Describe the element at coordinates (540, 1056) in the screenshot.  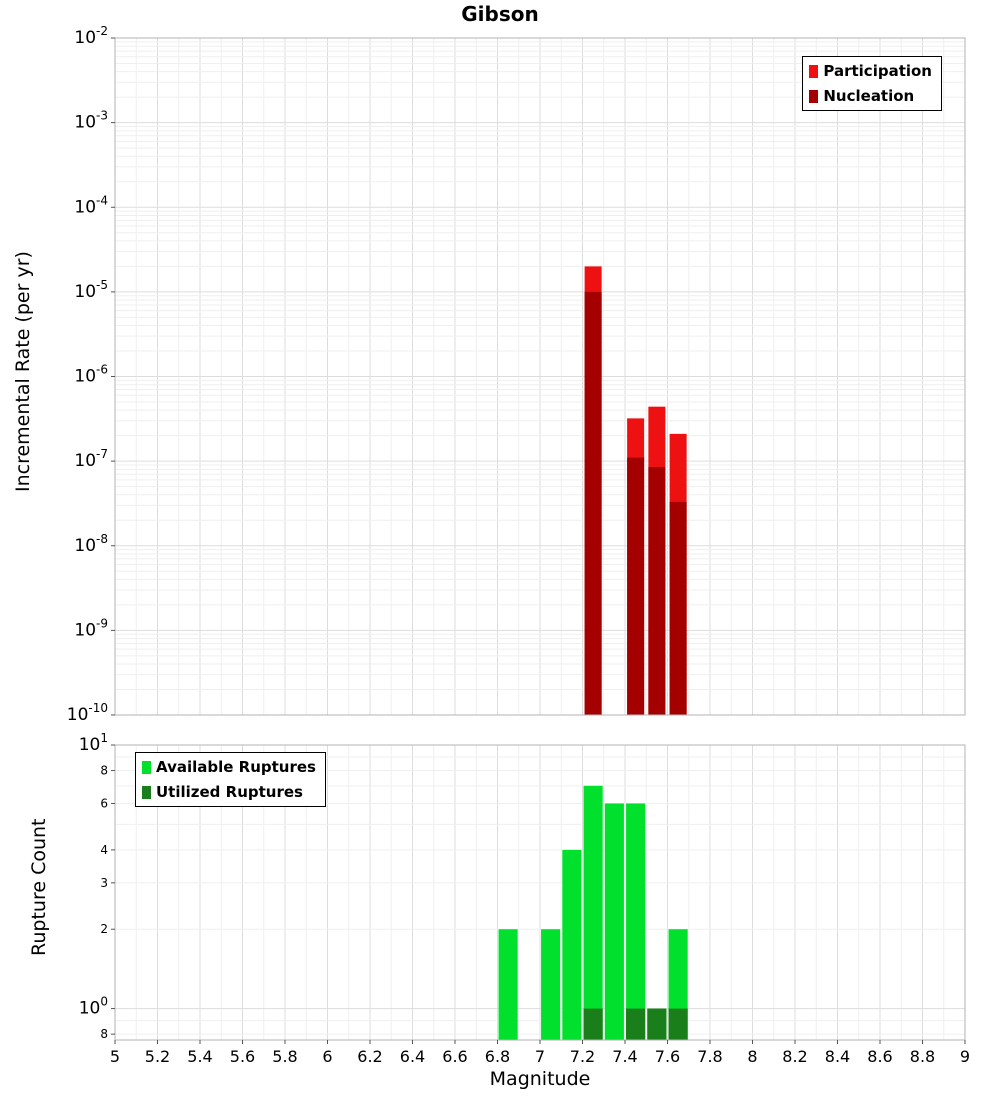
I see `x-tick-label: 7` at that location.